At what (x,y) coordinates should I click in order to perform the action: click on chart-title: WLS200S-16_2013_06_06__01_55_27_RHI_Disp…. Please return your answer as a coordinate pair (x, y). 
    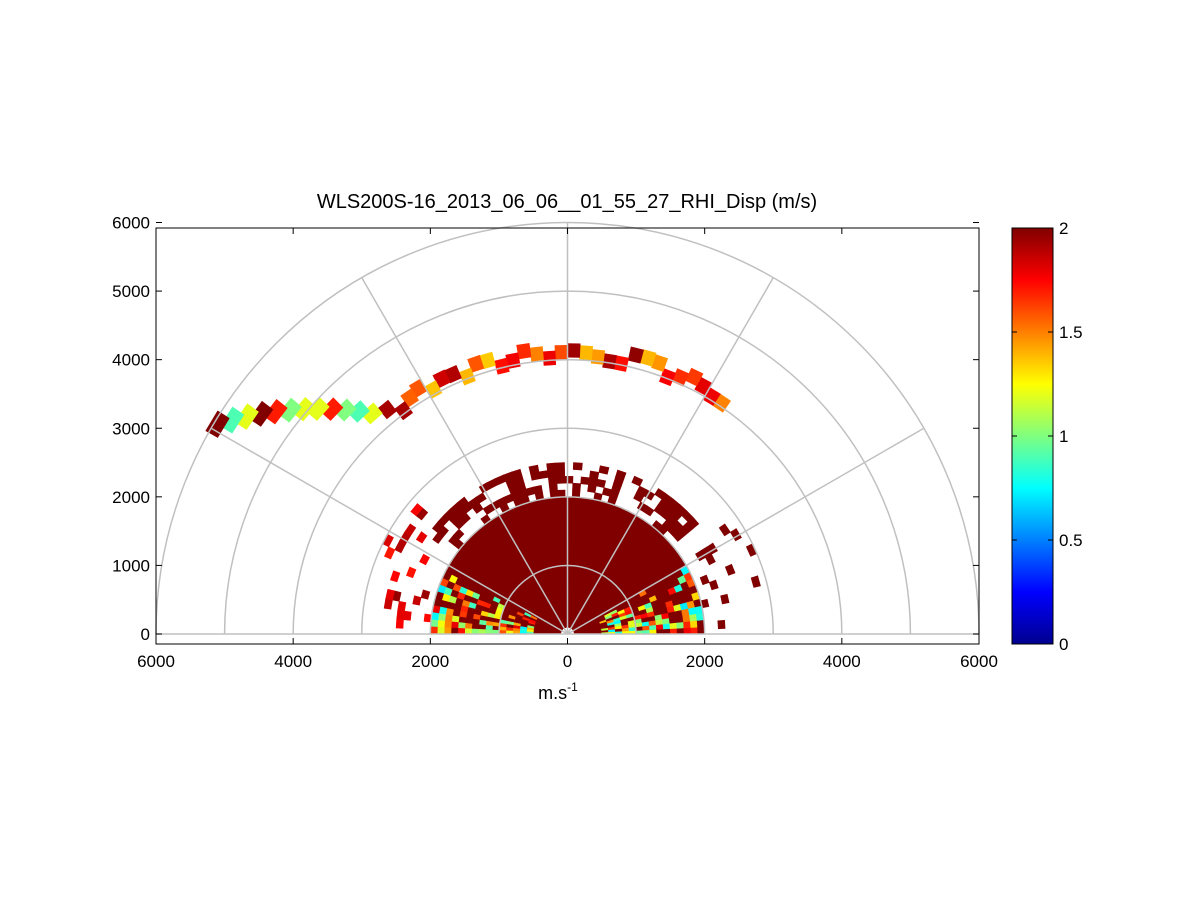
    Looking at the image, I should click on (567, 202).